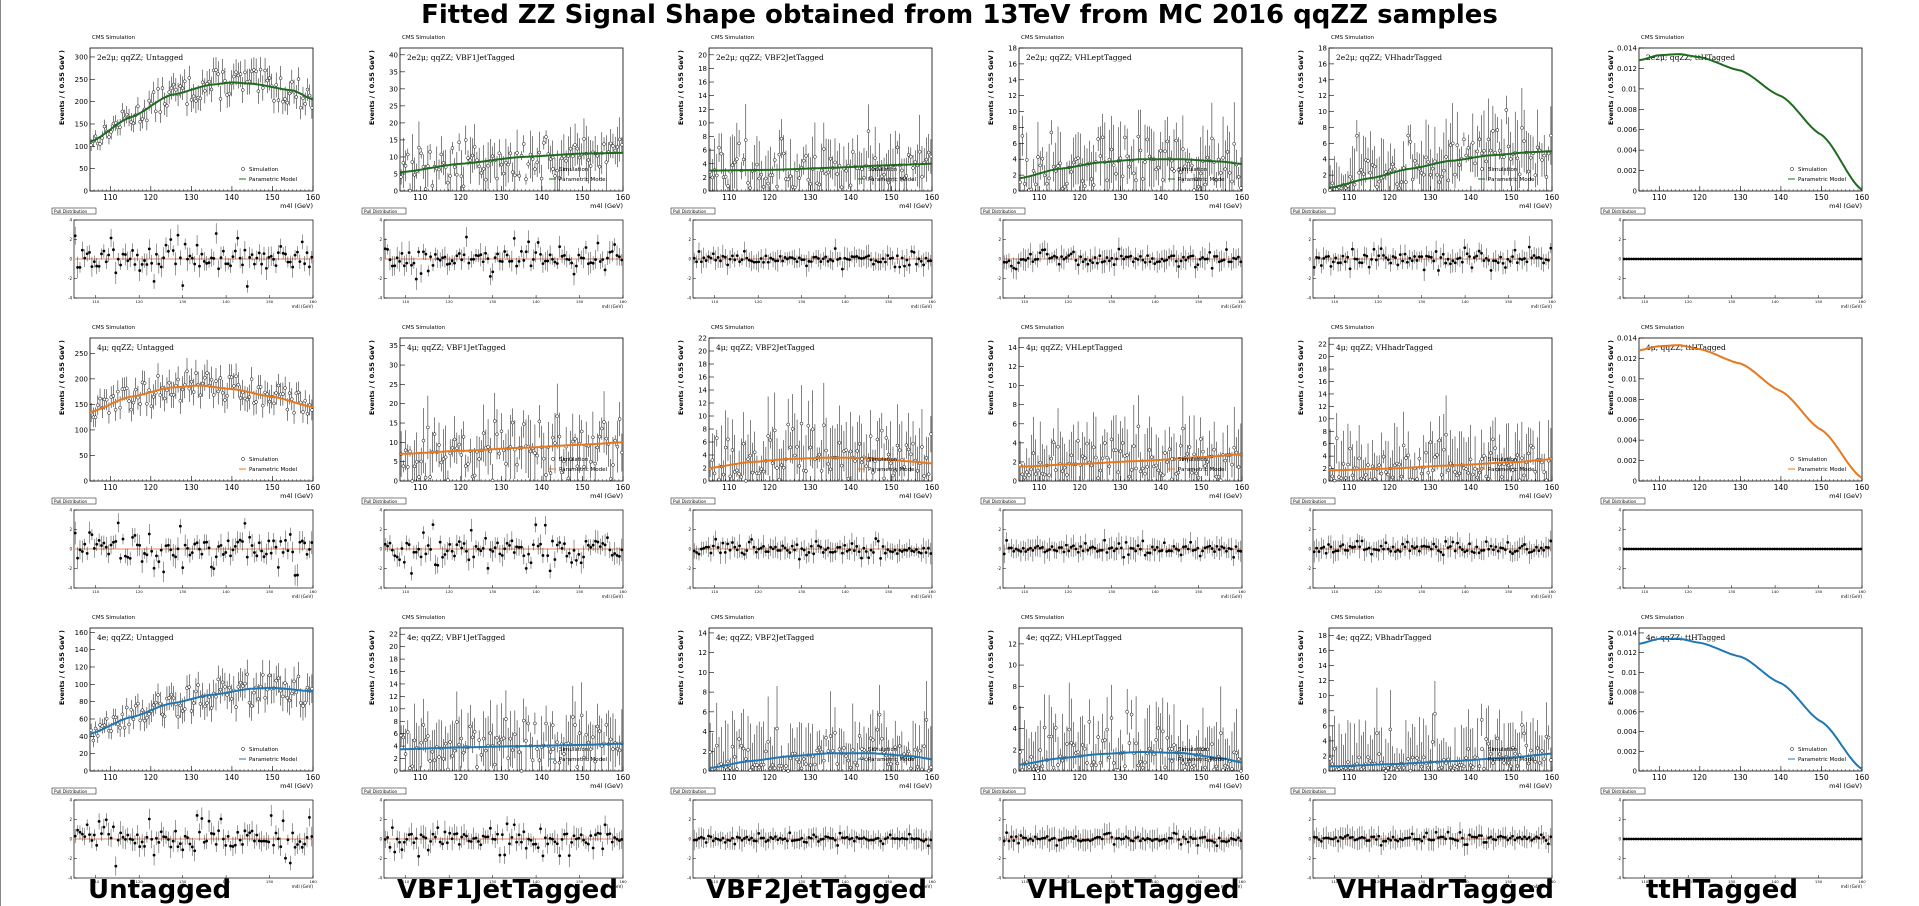 The width and height of the screenshot is (1919, 906). I want to click on cms-label: CMS Simulation, so click(733, 328).